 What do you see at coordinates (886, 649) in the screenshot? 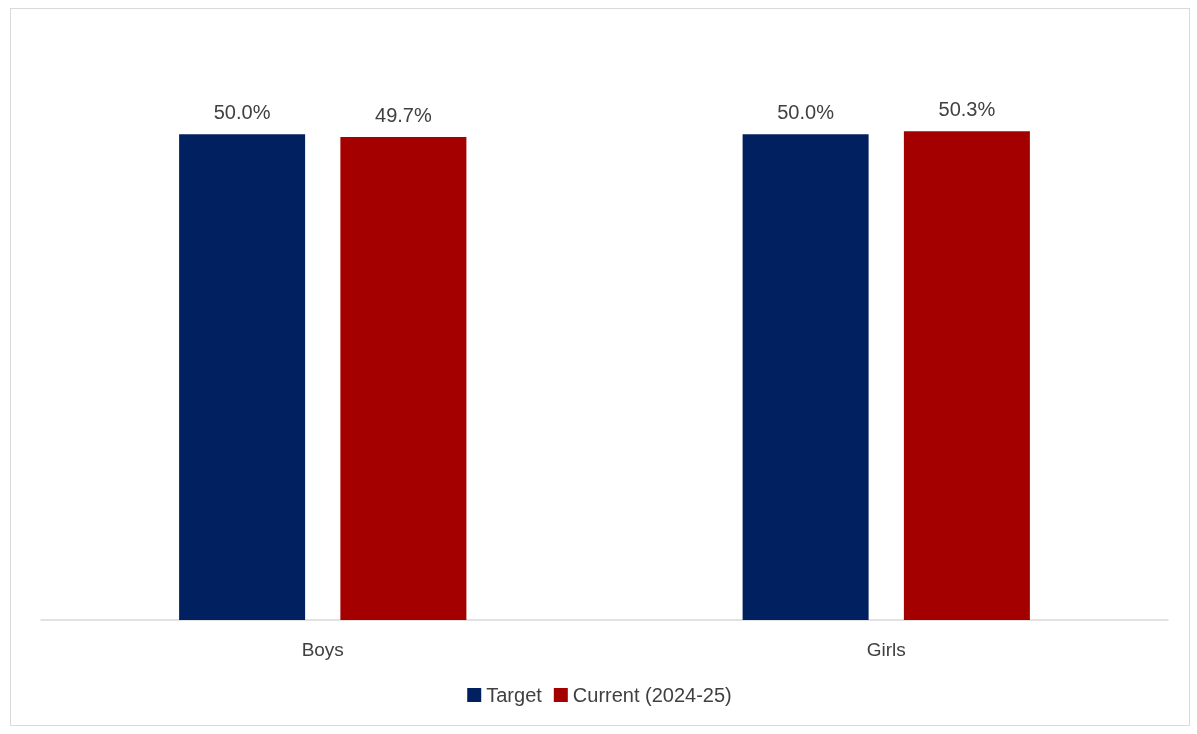
I see `x-tick-label: Girls` at bounding box center [886, 649].